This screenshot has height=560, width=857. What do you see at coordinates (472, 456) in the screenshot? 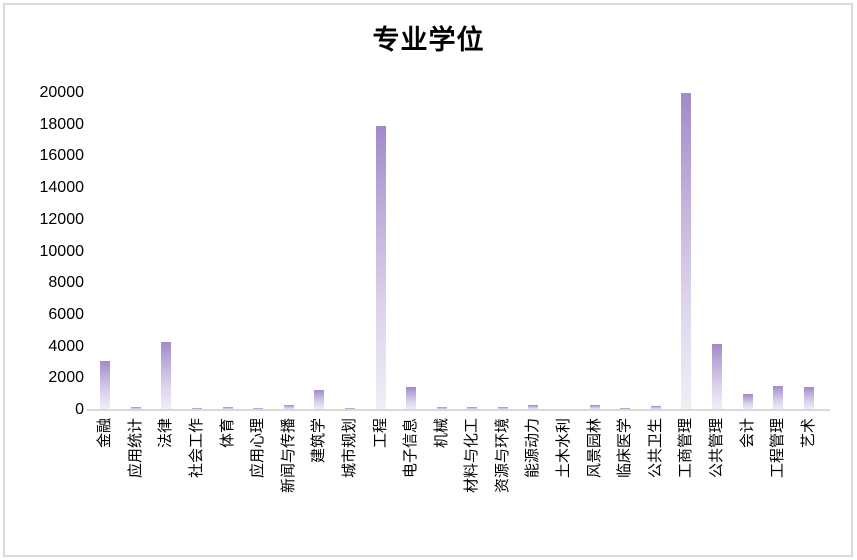
I see `x-tick-label-材料与化工: 材料与化工` at bounding box center [472, 456].